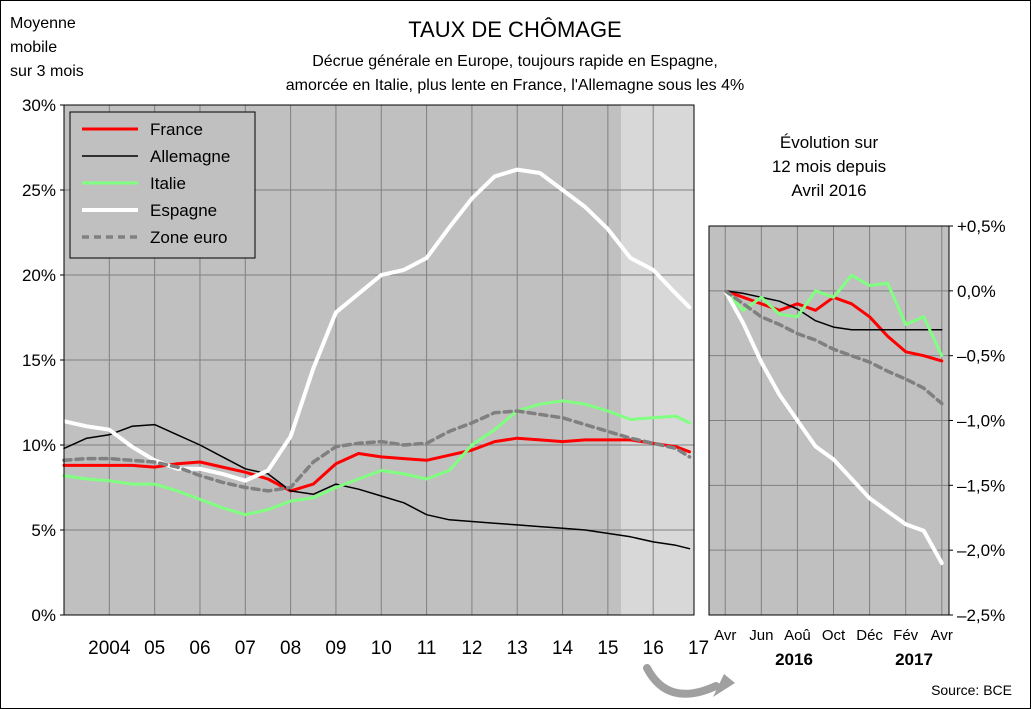 Image resolution: width=1031 pixels, height=709 pixels. What do you see at coordinates (981, 550) in the screenshot?
I see `inset-ytick-label: –2,0%` at bounding box center [981, 550].